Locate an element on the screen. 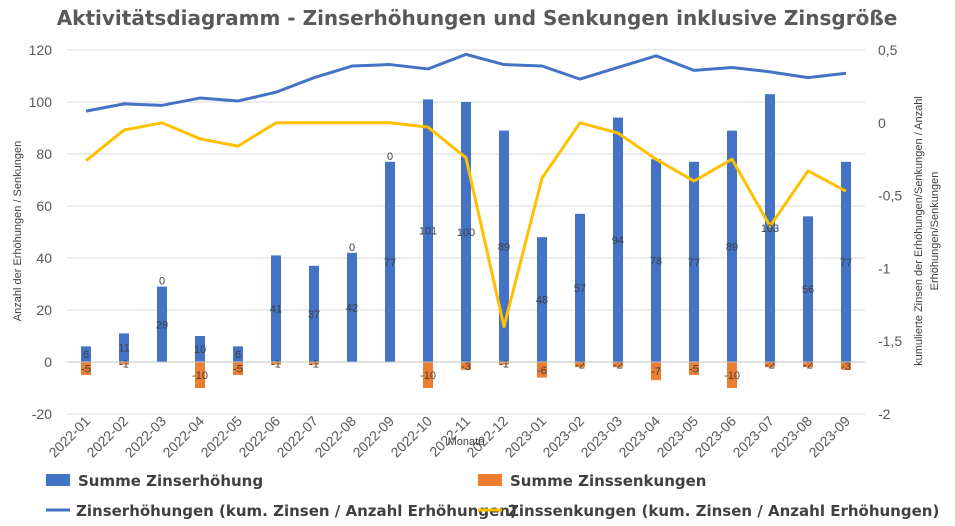  y-tick-label: 120 is located at coordinates (41, 50).